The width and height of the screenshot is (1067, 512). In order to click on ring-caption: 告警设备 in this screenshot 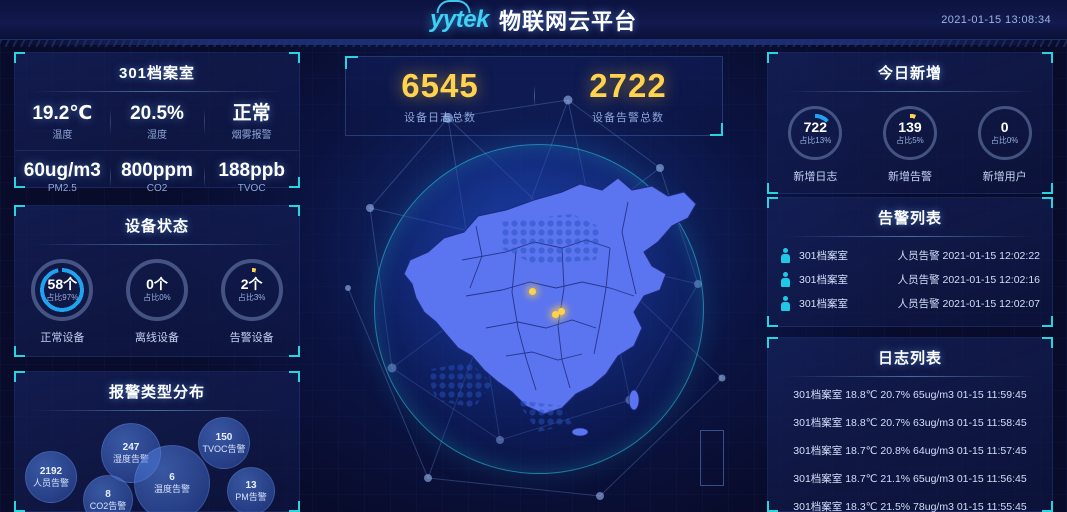, I will do `click(251, 338)`.